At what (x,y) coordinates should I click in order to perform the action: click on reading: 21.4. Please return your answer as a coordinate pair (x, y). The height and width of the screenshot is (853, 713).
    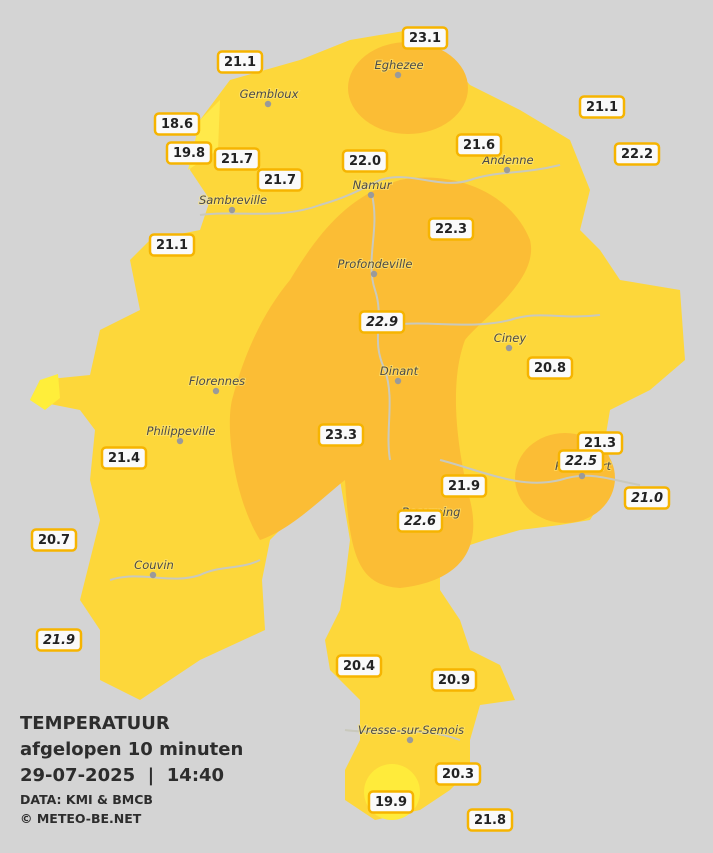
    Looking at the image, I should click on (124, 458).